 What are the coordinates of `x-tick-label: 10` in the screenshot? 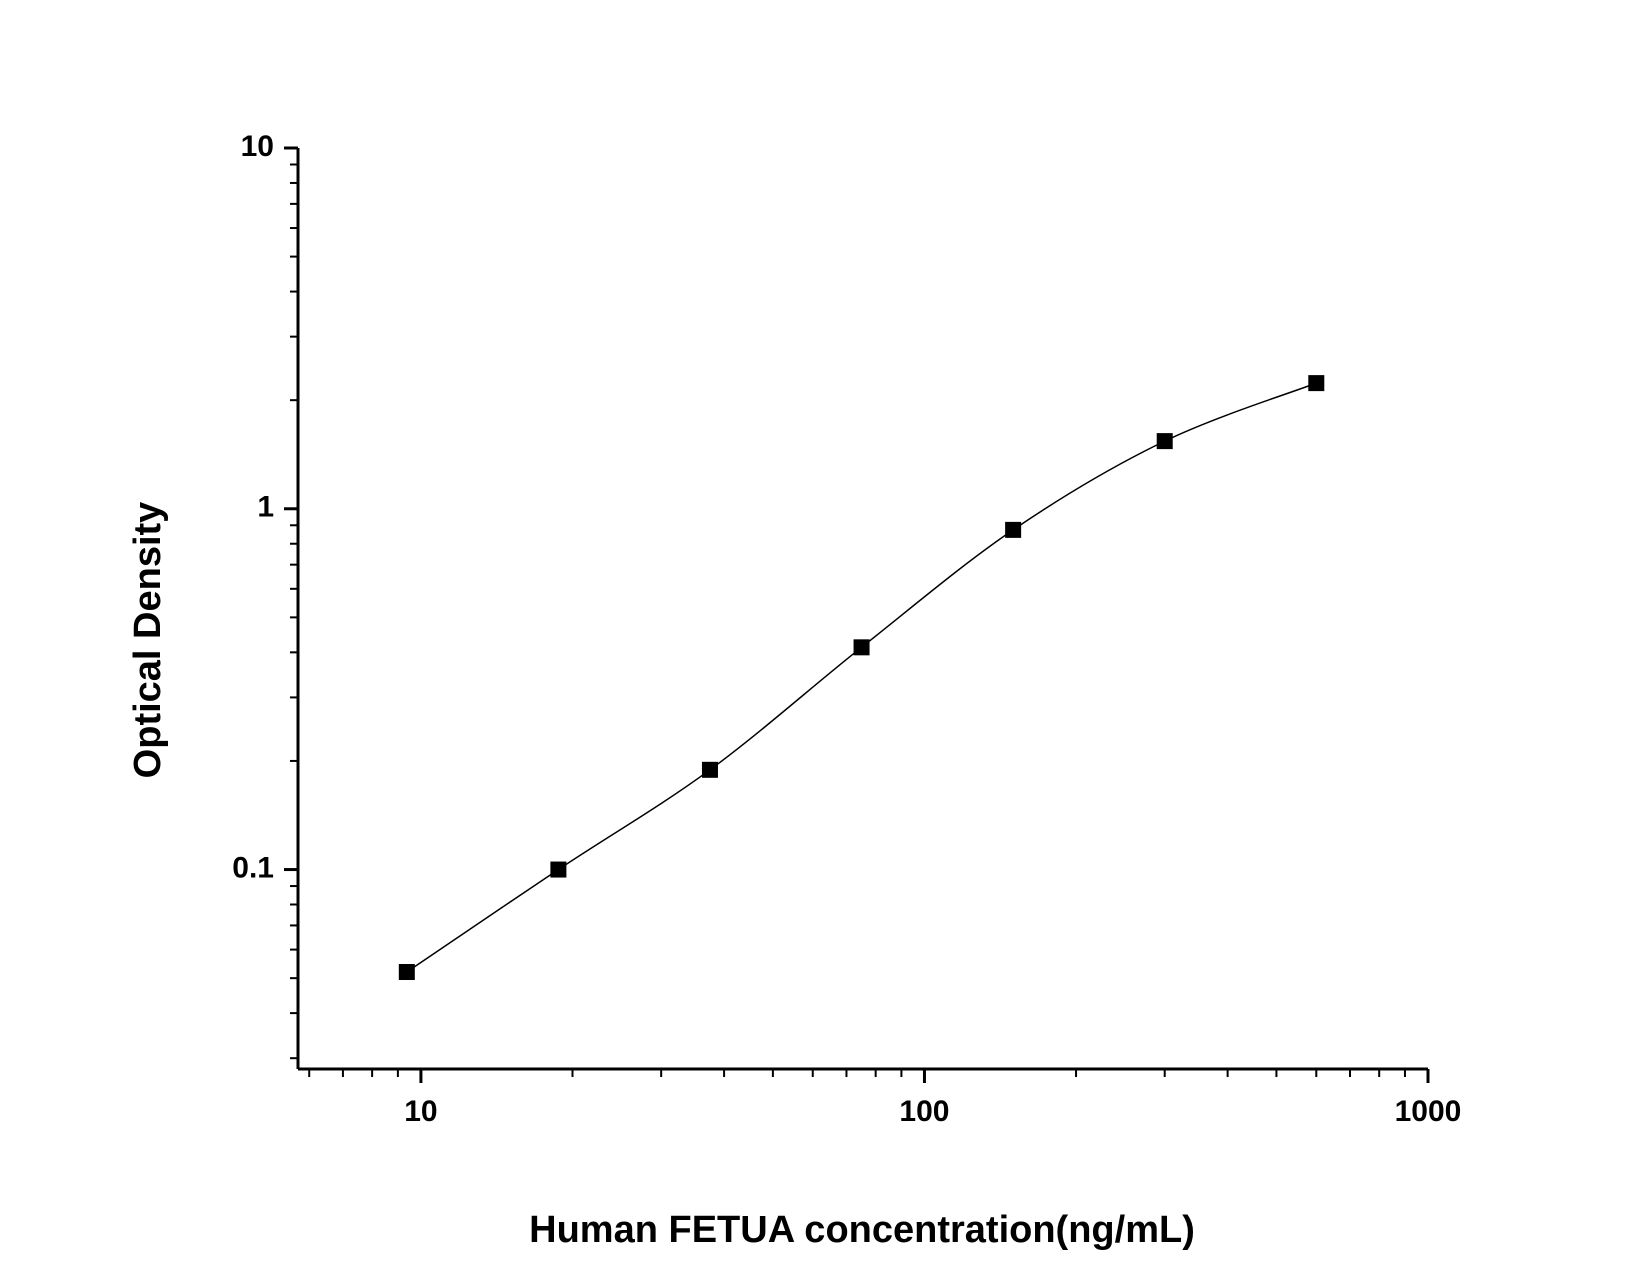 It's located at (420, 1111).